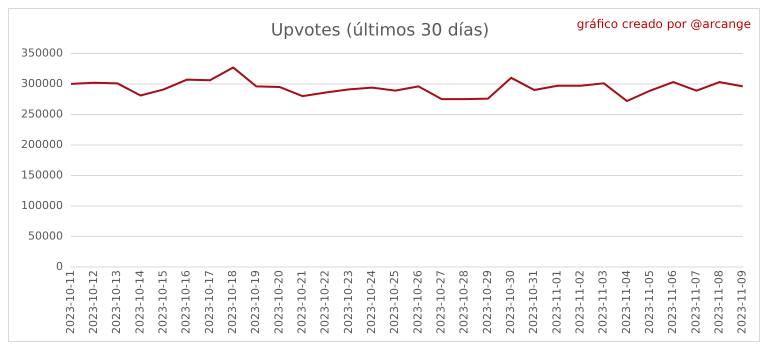  I want to click on x-tick-label: 2023-11-09, so click(742, 302).